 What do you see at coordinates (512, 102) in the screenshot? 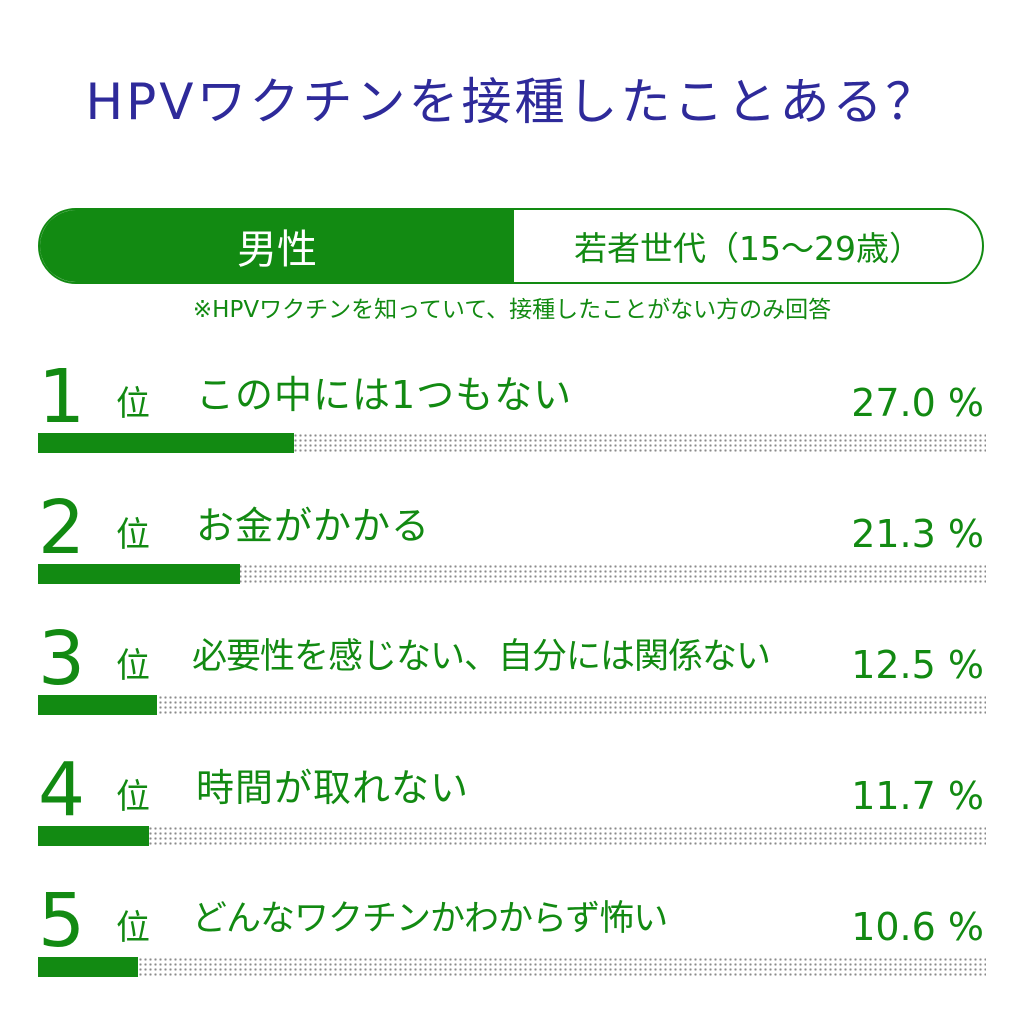
I see `page-title: HPVワクチンを接種したことある？` at bounding box center [512, 102].